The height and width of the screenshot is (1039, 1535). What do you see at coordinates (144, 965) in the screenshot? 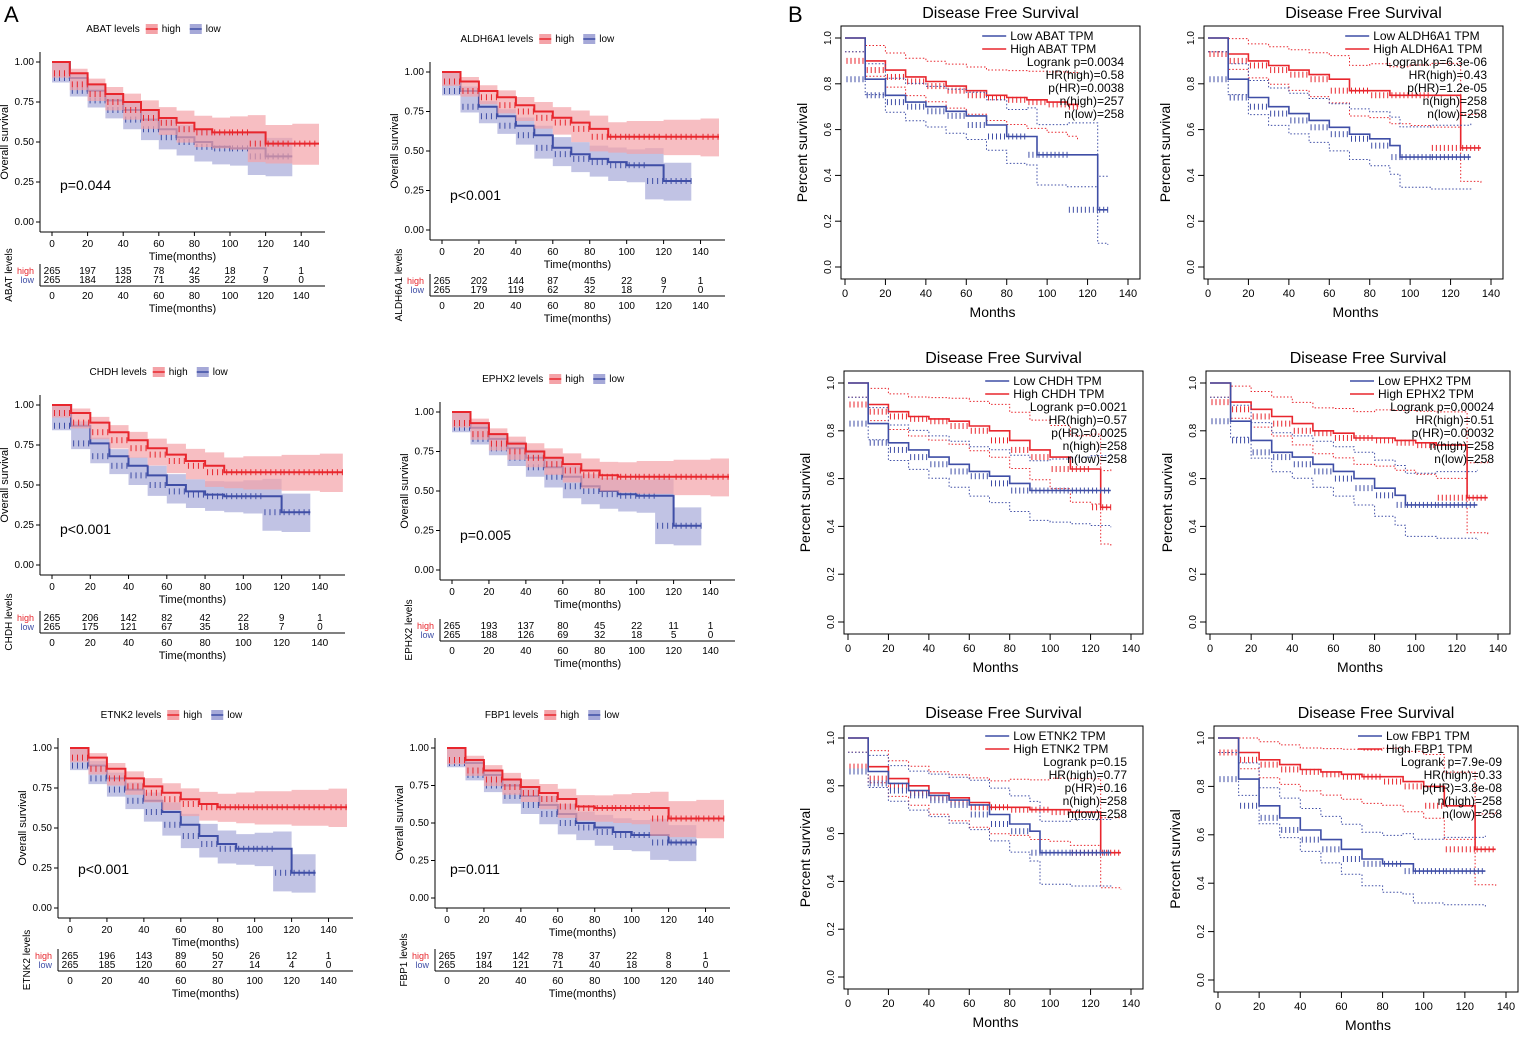
I see `risk-low-count: 120` at bounding box center [144, 965].